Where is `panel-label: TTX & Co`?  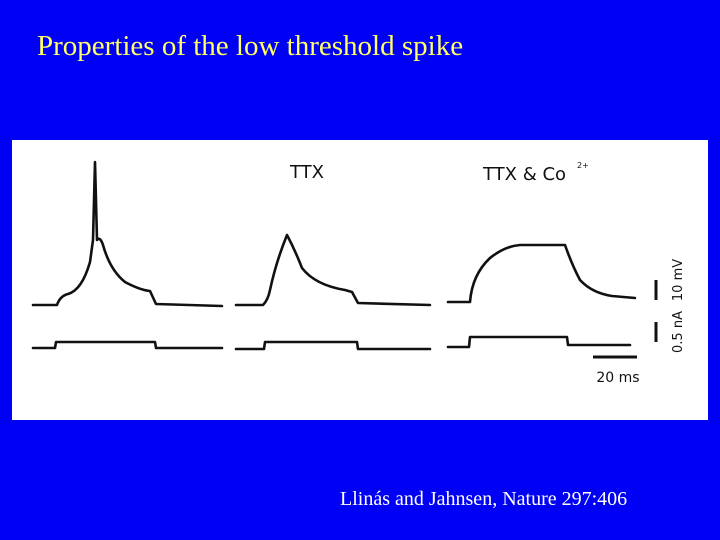 panel-label: TTX & Co is located at coordinates (524, 174).